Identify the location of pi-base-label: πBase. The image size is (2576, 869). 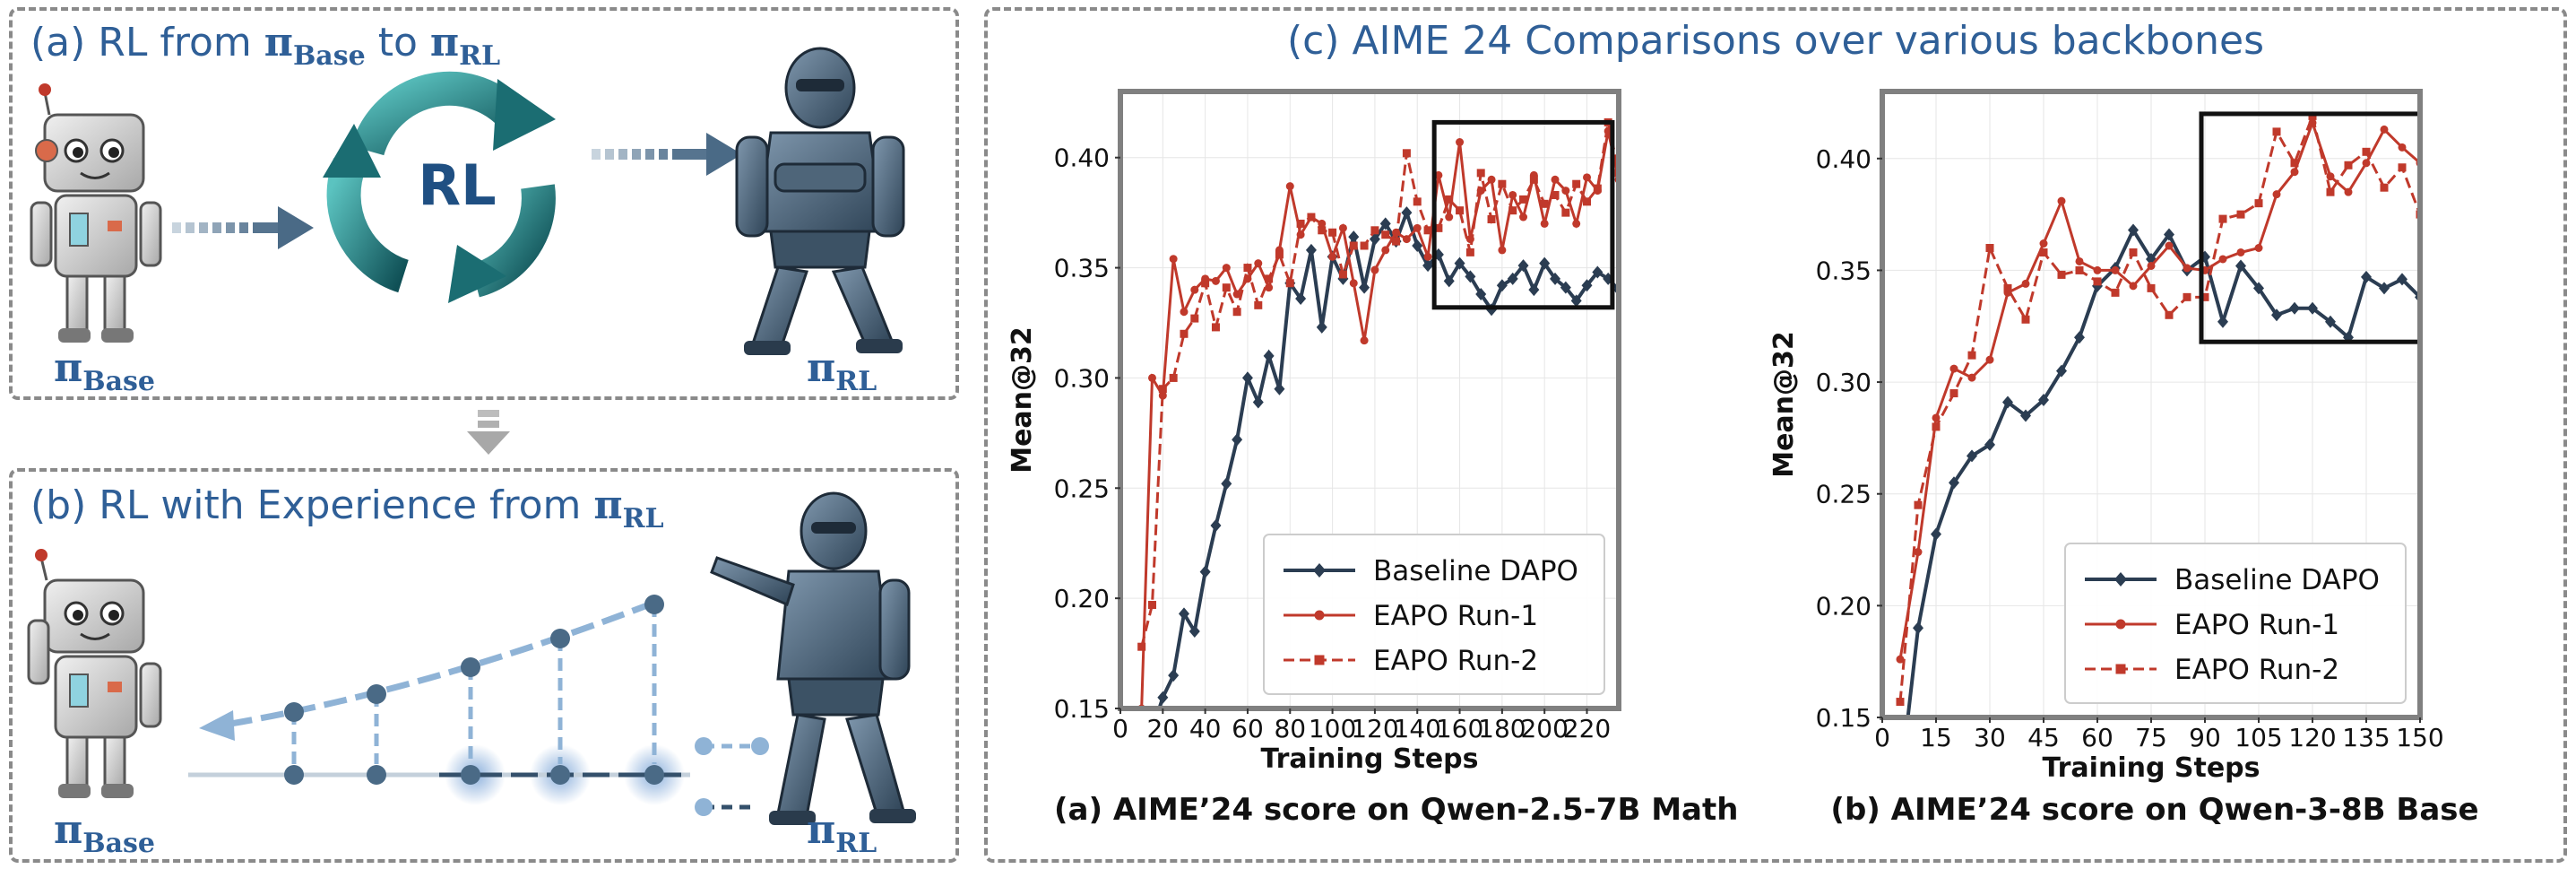
(104, 833).